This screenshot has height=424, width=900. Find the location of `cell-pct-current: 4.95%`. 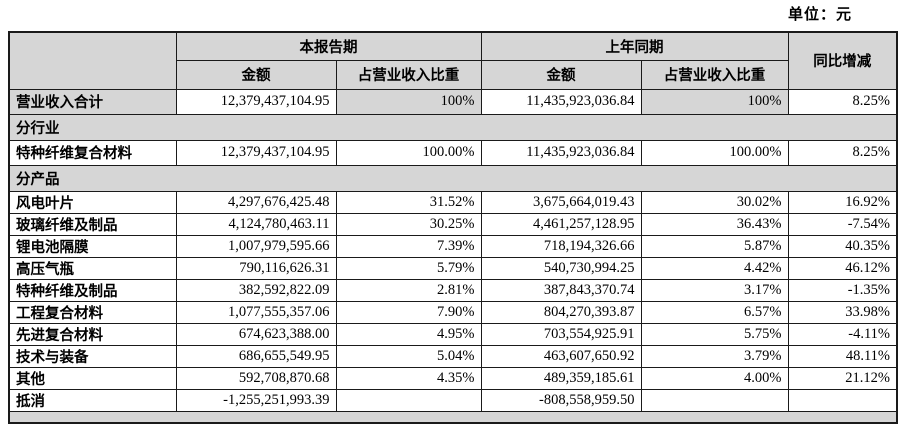

cell-pct-current: 4.95% is located at coordinates (408, 334).